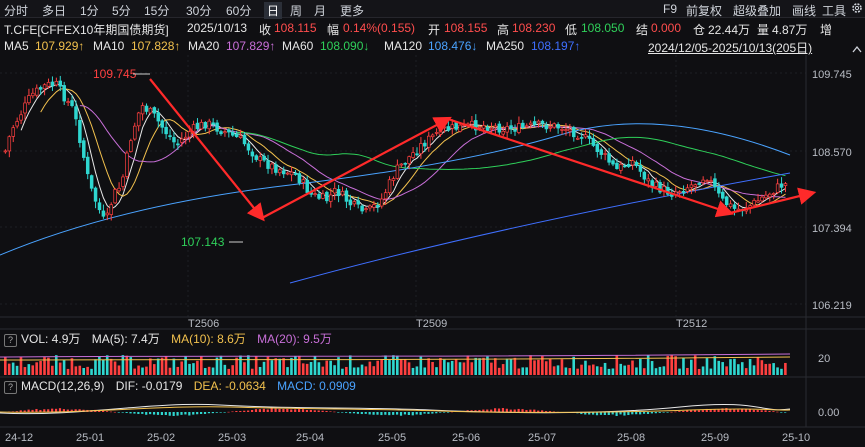 The height and width of the screenshot is (447, 865). What do you see at coordinates (109, 46) in the screenshot?
I see `ma10-label: MA10` at bounding box center [109, 46].